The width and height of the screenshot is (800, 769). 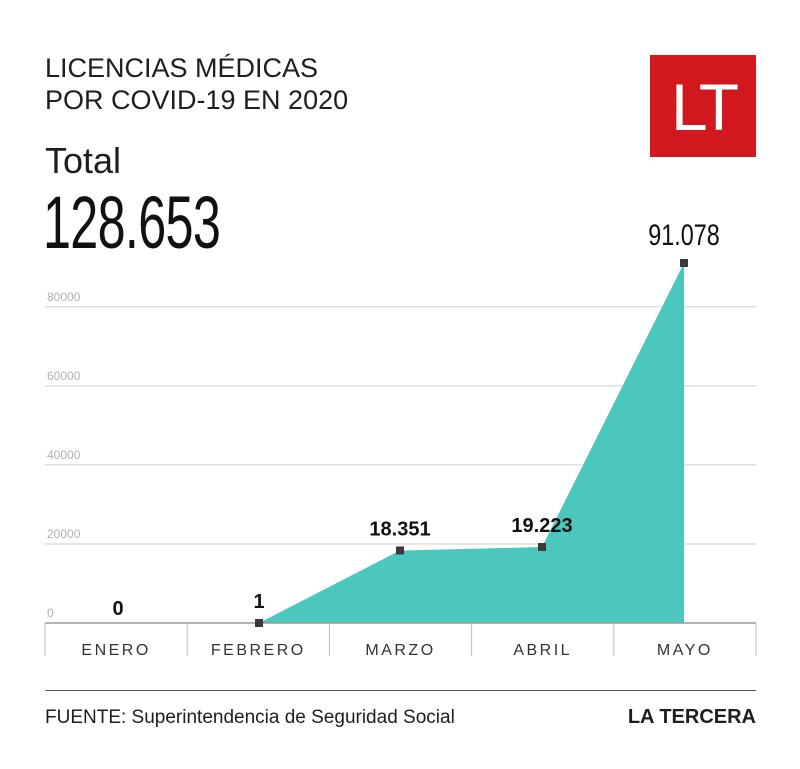 I want to click on data-label: 91.078, so click(x=684, y=234).